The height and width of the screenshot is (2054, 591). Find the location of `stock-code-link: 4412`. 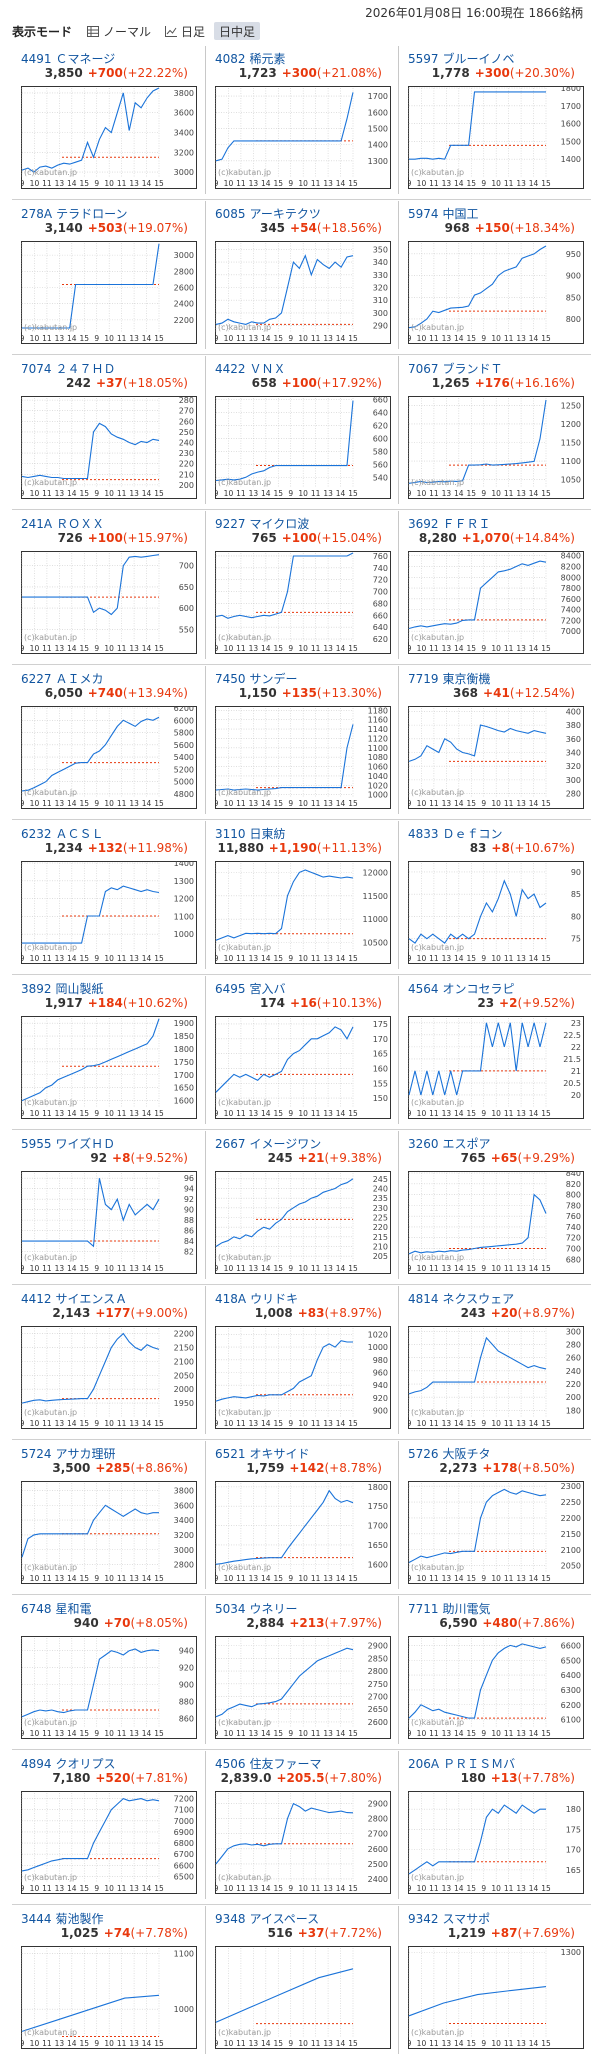

stock-code-link: 4412 is located at coordinates (36, 1299).